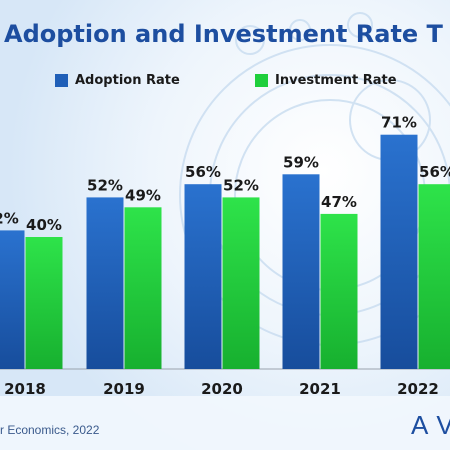 The width and height of the screenshot is (450, 450). Describe the element at coordinates (203, 276) in the screenshot. I see `bar-adoption-2020` at that location.